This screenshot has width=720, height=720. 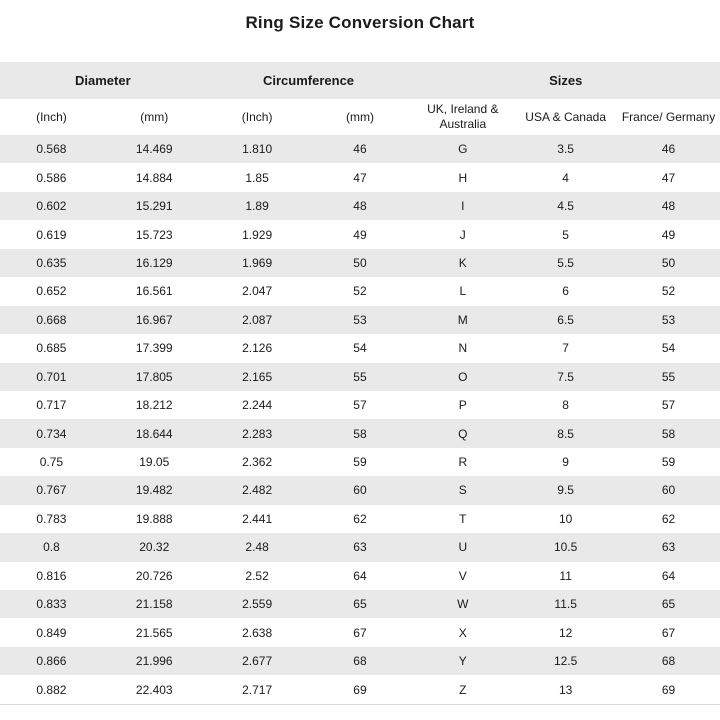 I want to click on table-cell: 0.685, so click(x=51, y=348).